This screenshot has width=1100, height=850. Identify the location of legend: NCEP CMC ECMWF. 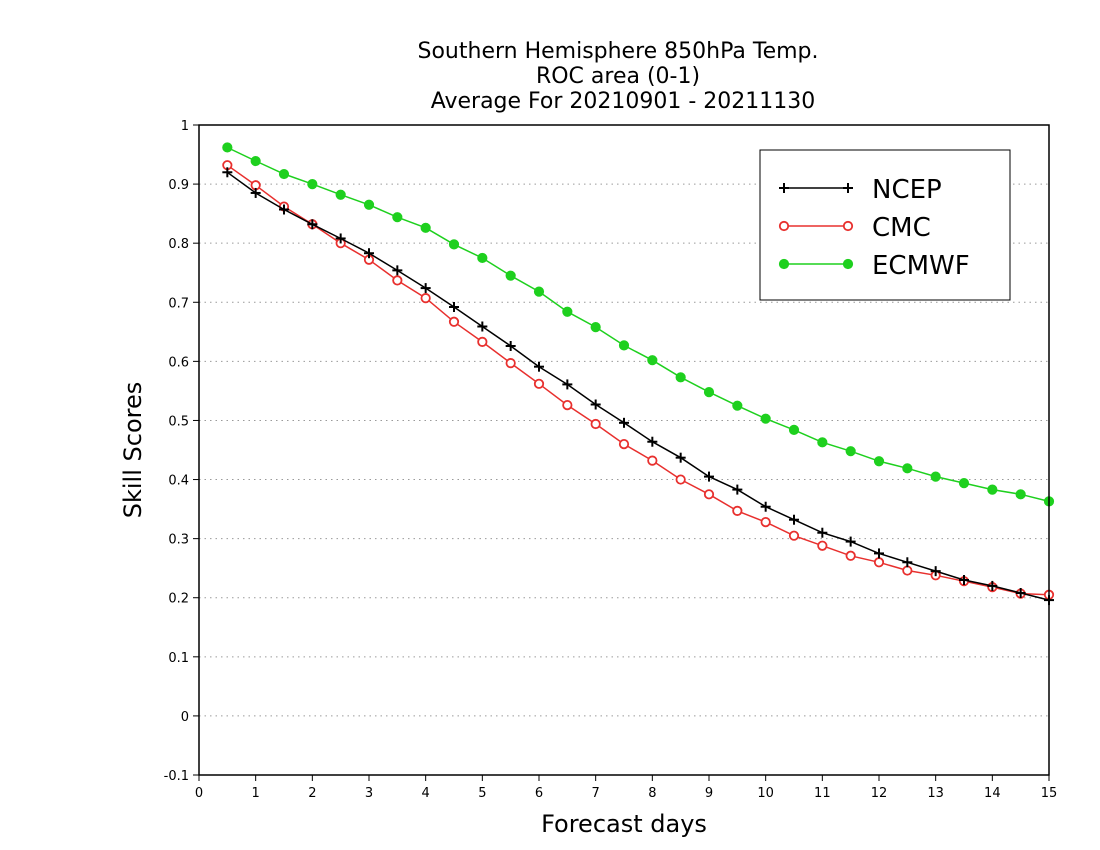
(885, 225).